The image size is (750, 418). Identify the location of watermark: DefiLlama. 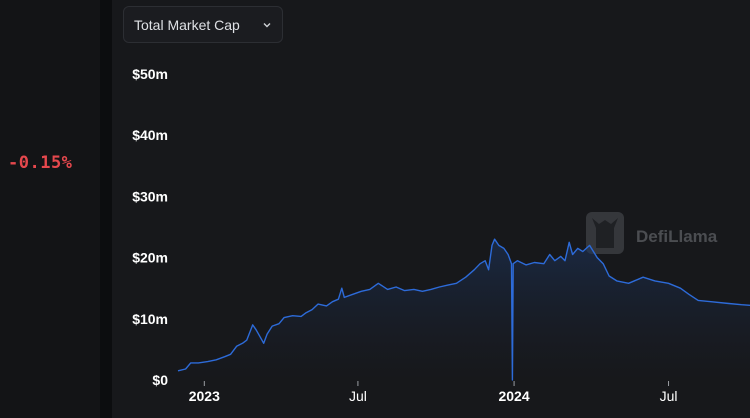
(652, 233).